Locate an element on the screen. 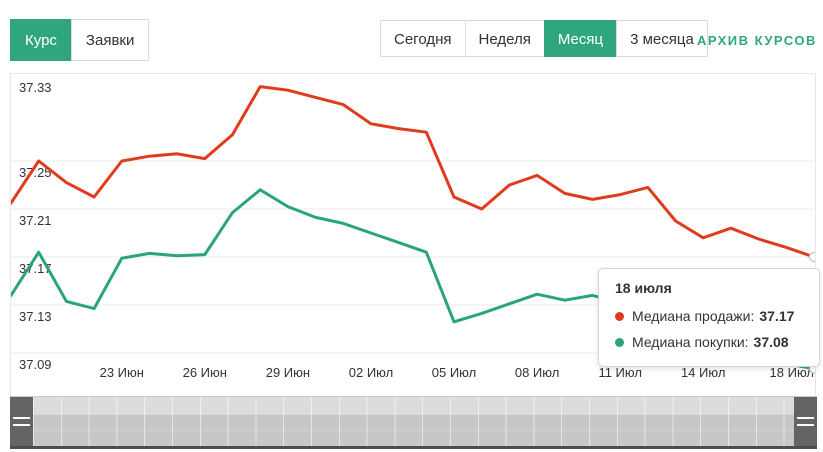 Image resolution: width=823 pixels, height=452 pixels. y-axis-label: 37.09 is located at coordinates (35, 364).